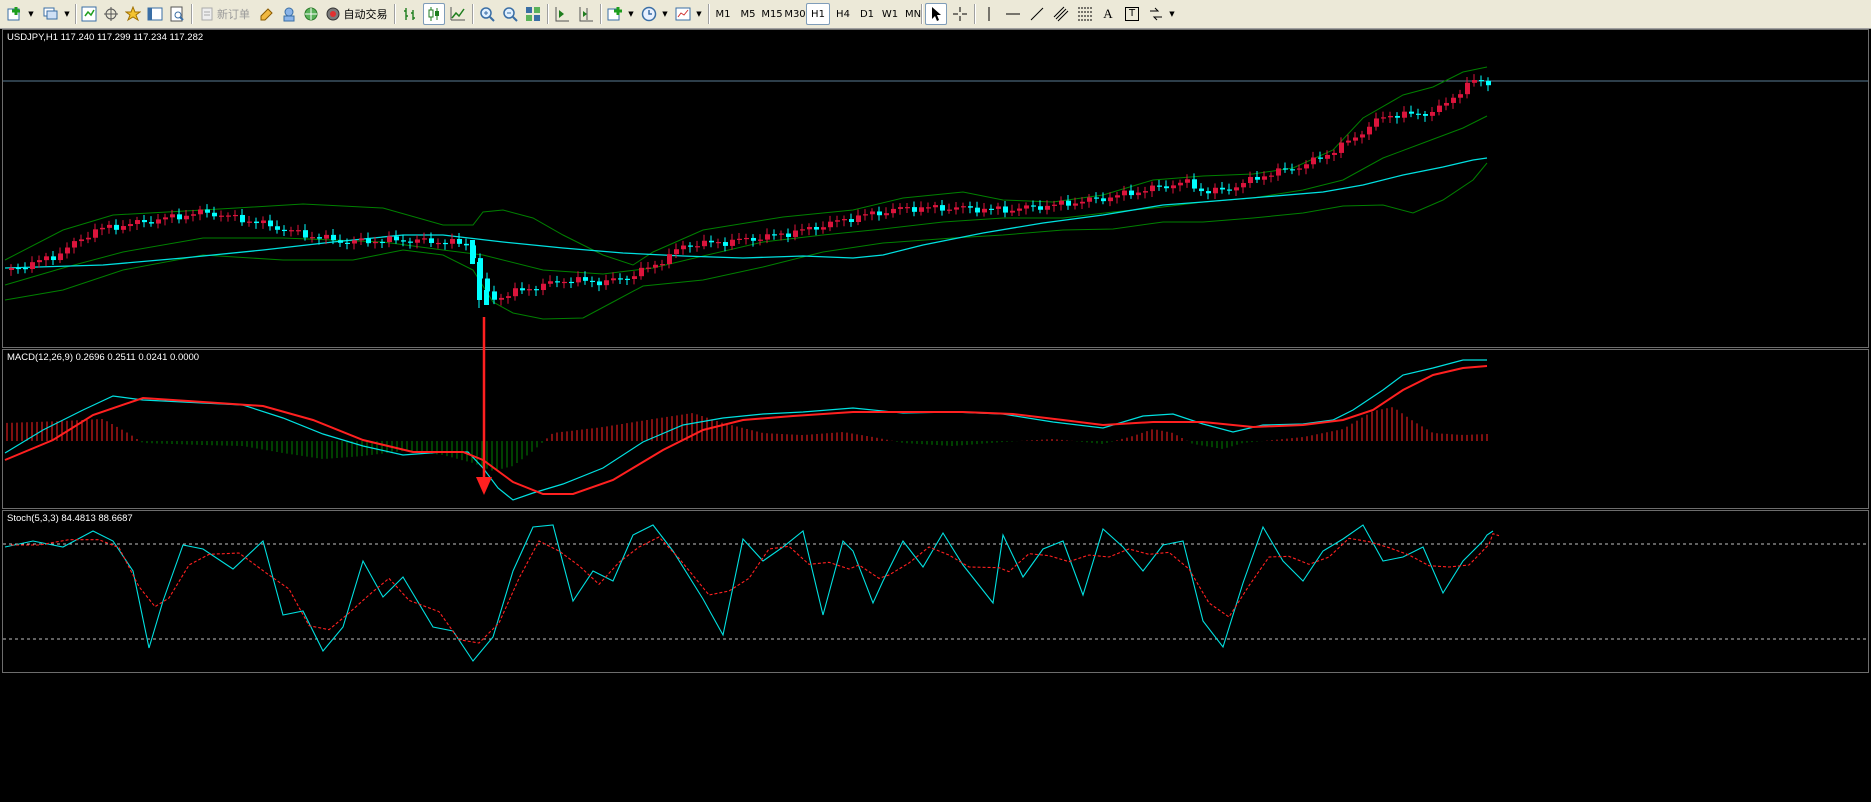 Image resolution: width=1871 pixels, height=802 pixels. What do you see at coordinates (936, 14) in the screenshot?
I see `cursor-tool-button` at bounding box center [936, 14].